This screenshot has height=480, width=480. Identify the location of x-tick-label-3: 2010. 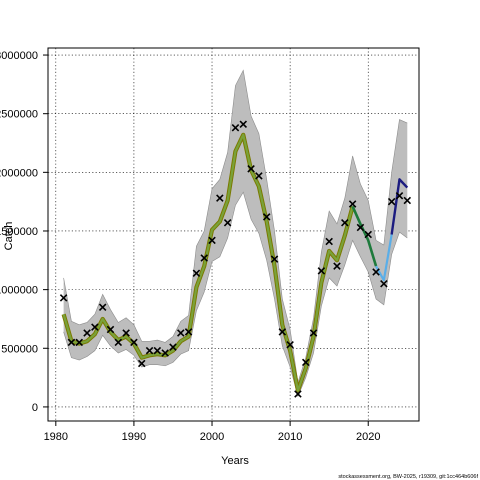
(290, 437).